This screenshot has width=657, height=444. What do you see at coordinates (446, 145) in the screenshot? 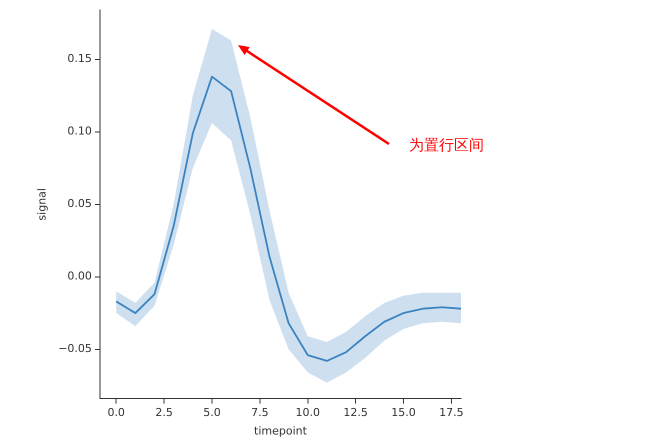
I see `annotation: 为置行区间` at bounding box center [446, 145].